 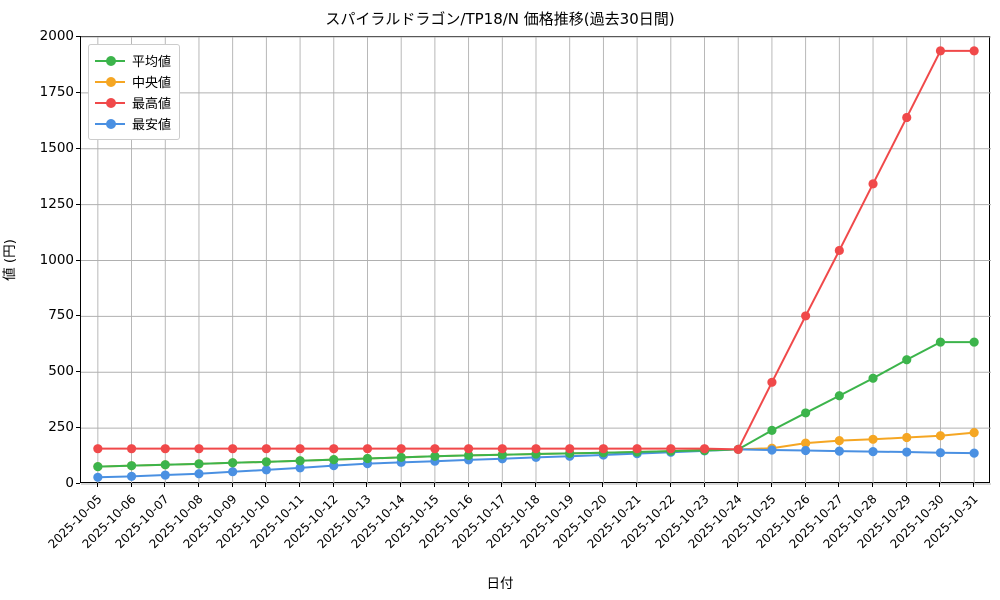 I want to click on x-axis-label: 日付, so click(x=500, y=584).